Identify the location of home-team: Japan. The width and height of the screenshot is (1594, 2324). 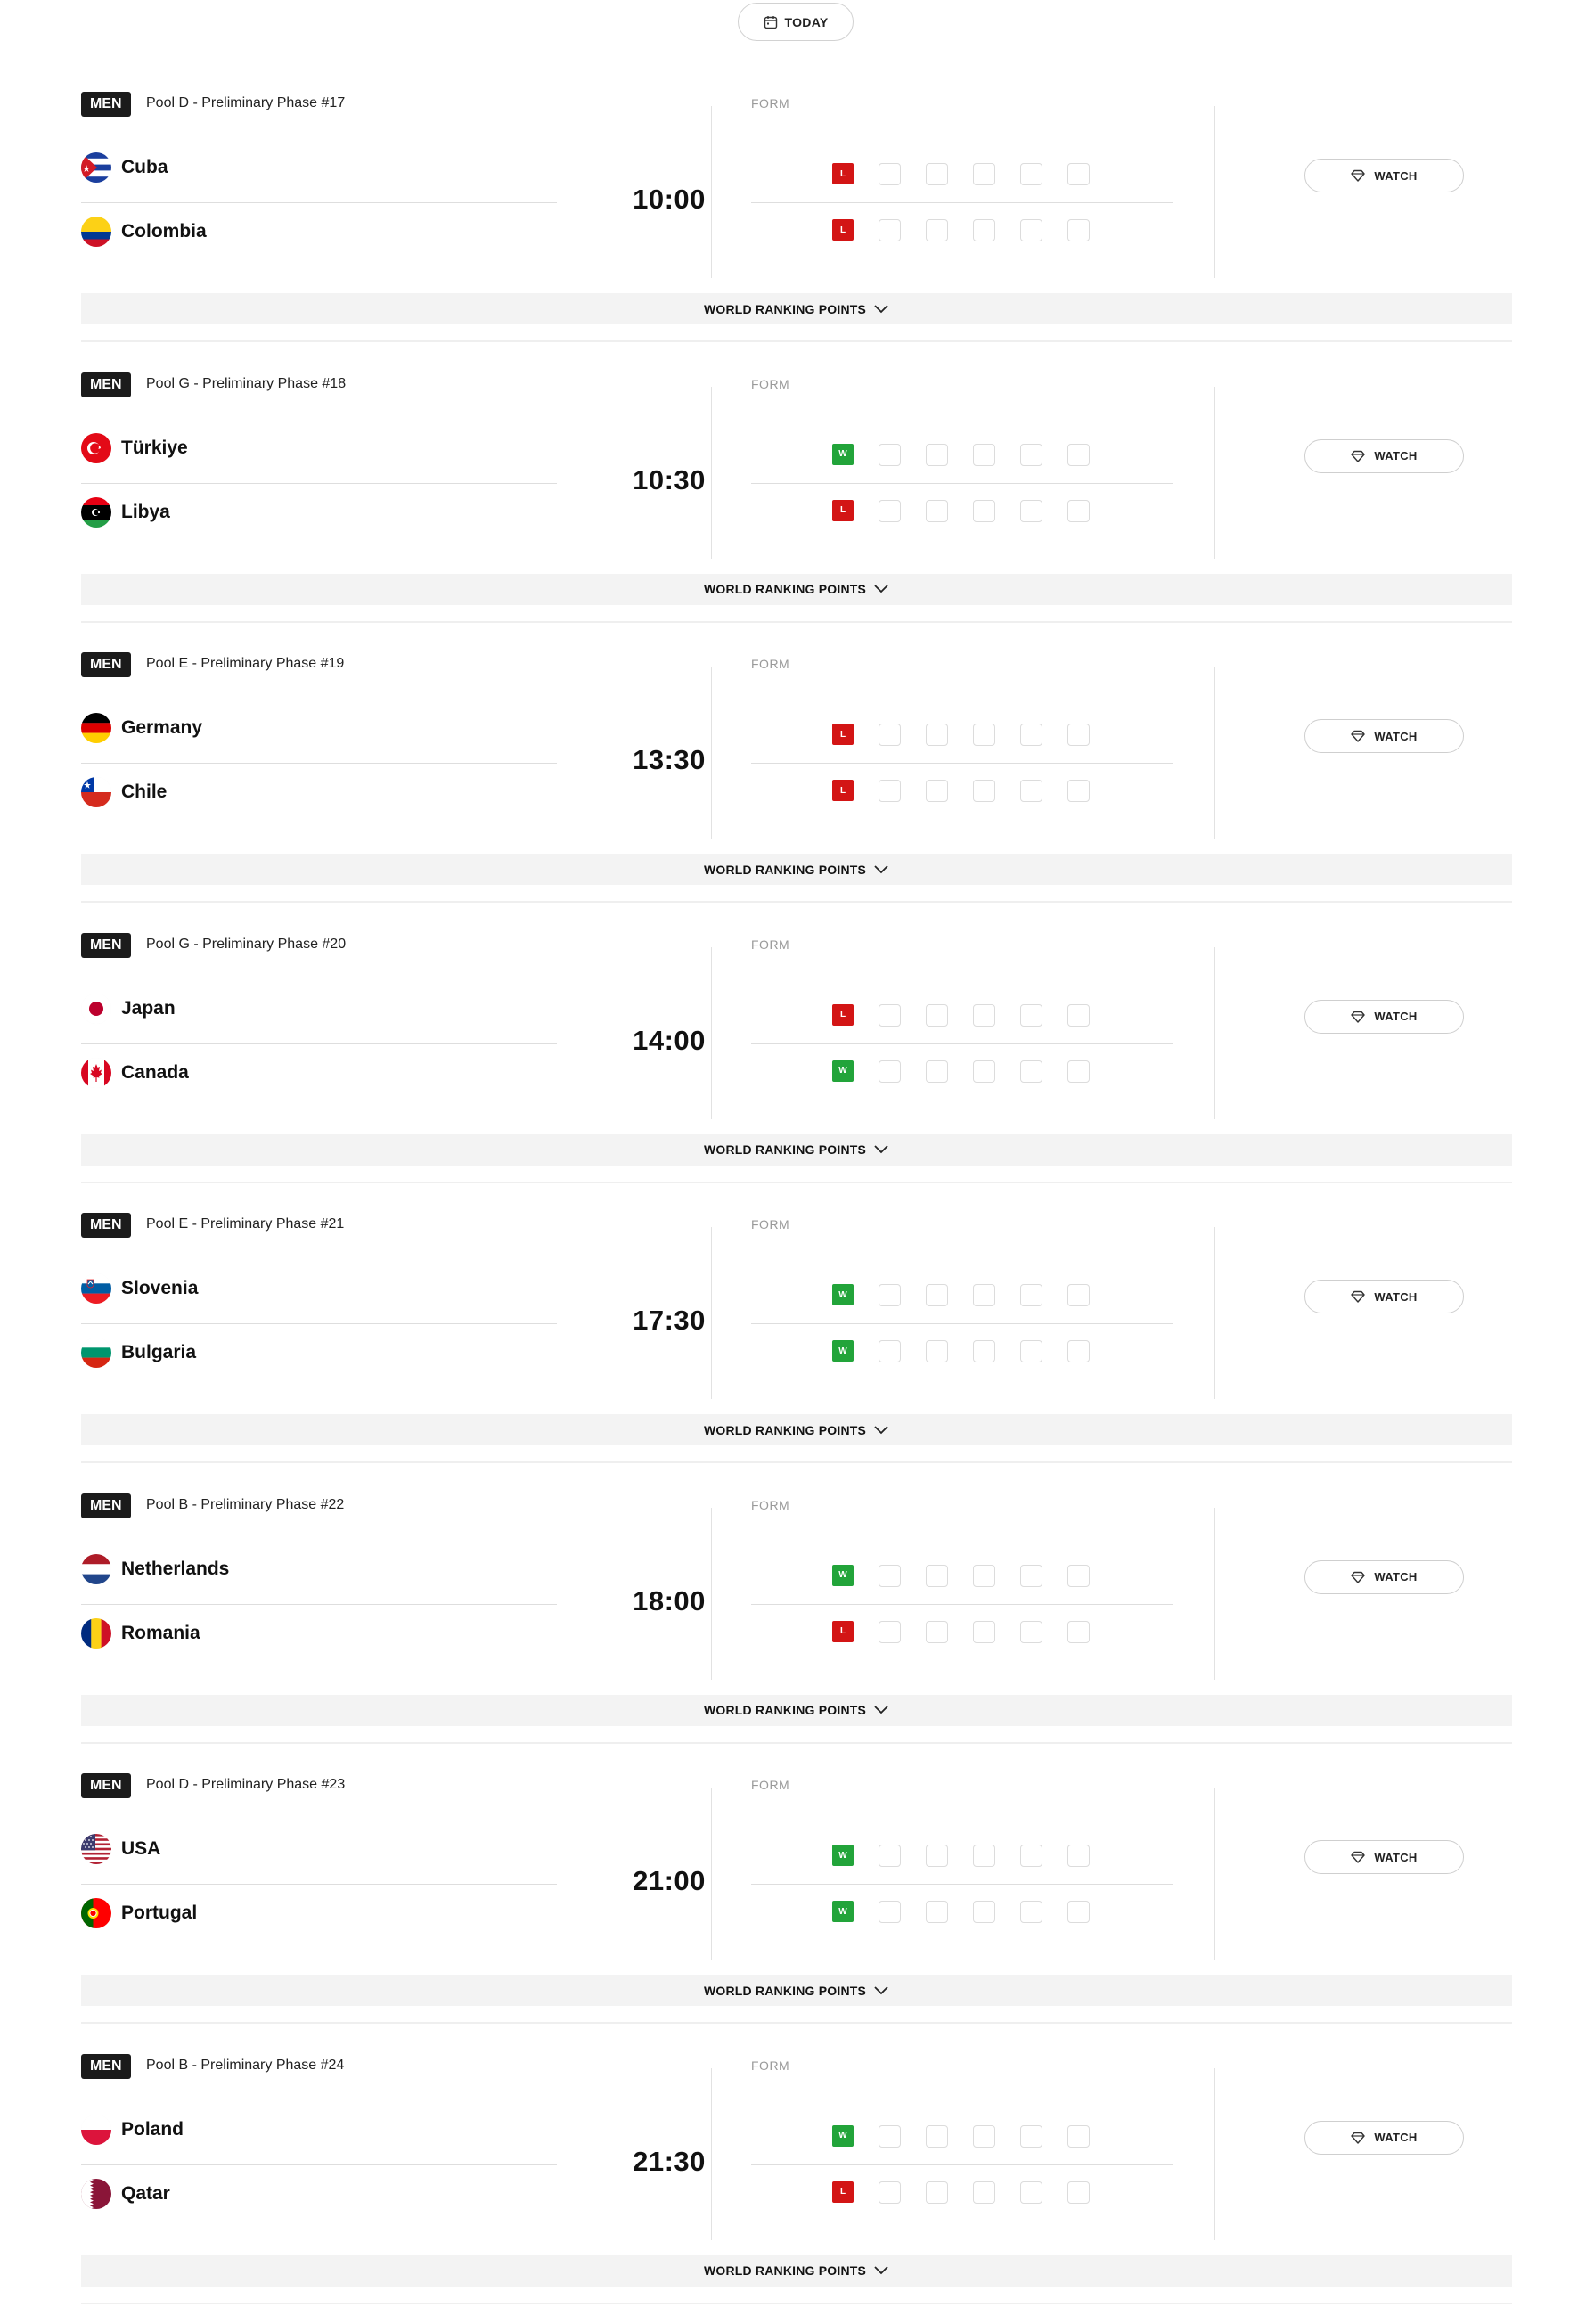
(128, 1009).